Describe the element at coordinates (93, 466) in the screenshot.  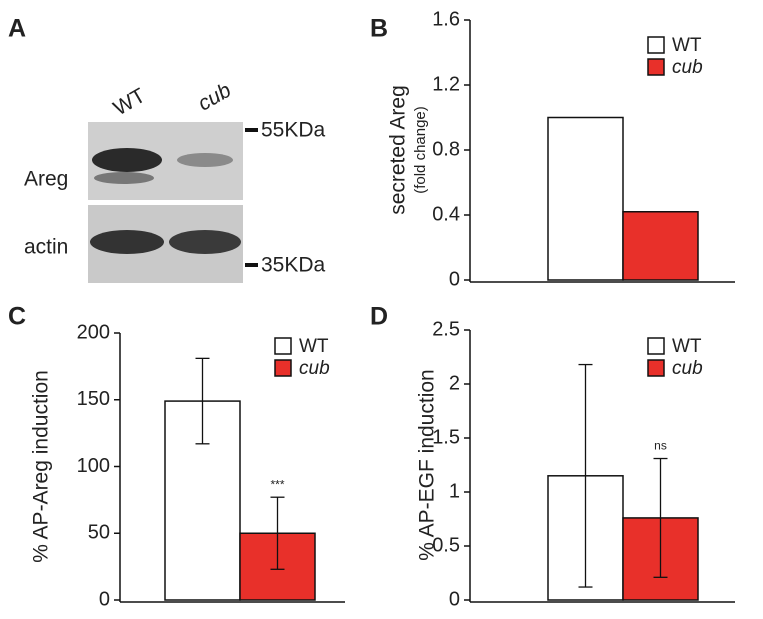
I see `y-tick-label: 100` at that location.